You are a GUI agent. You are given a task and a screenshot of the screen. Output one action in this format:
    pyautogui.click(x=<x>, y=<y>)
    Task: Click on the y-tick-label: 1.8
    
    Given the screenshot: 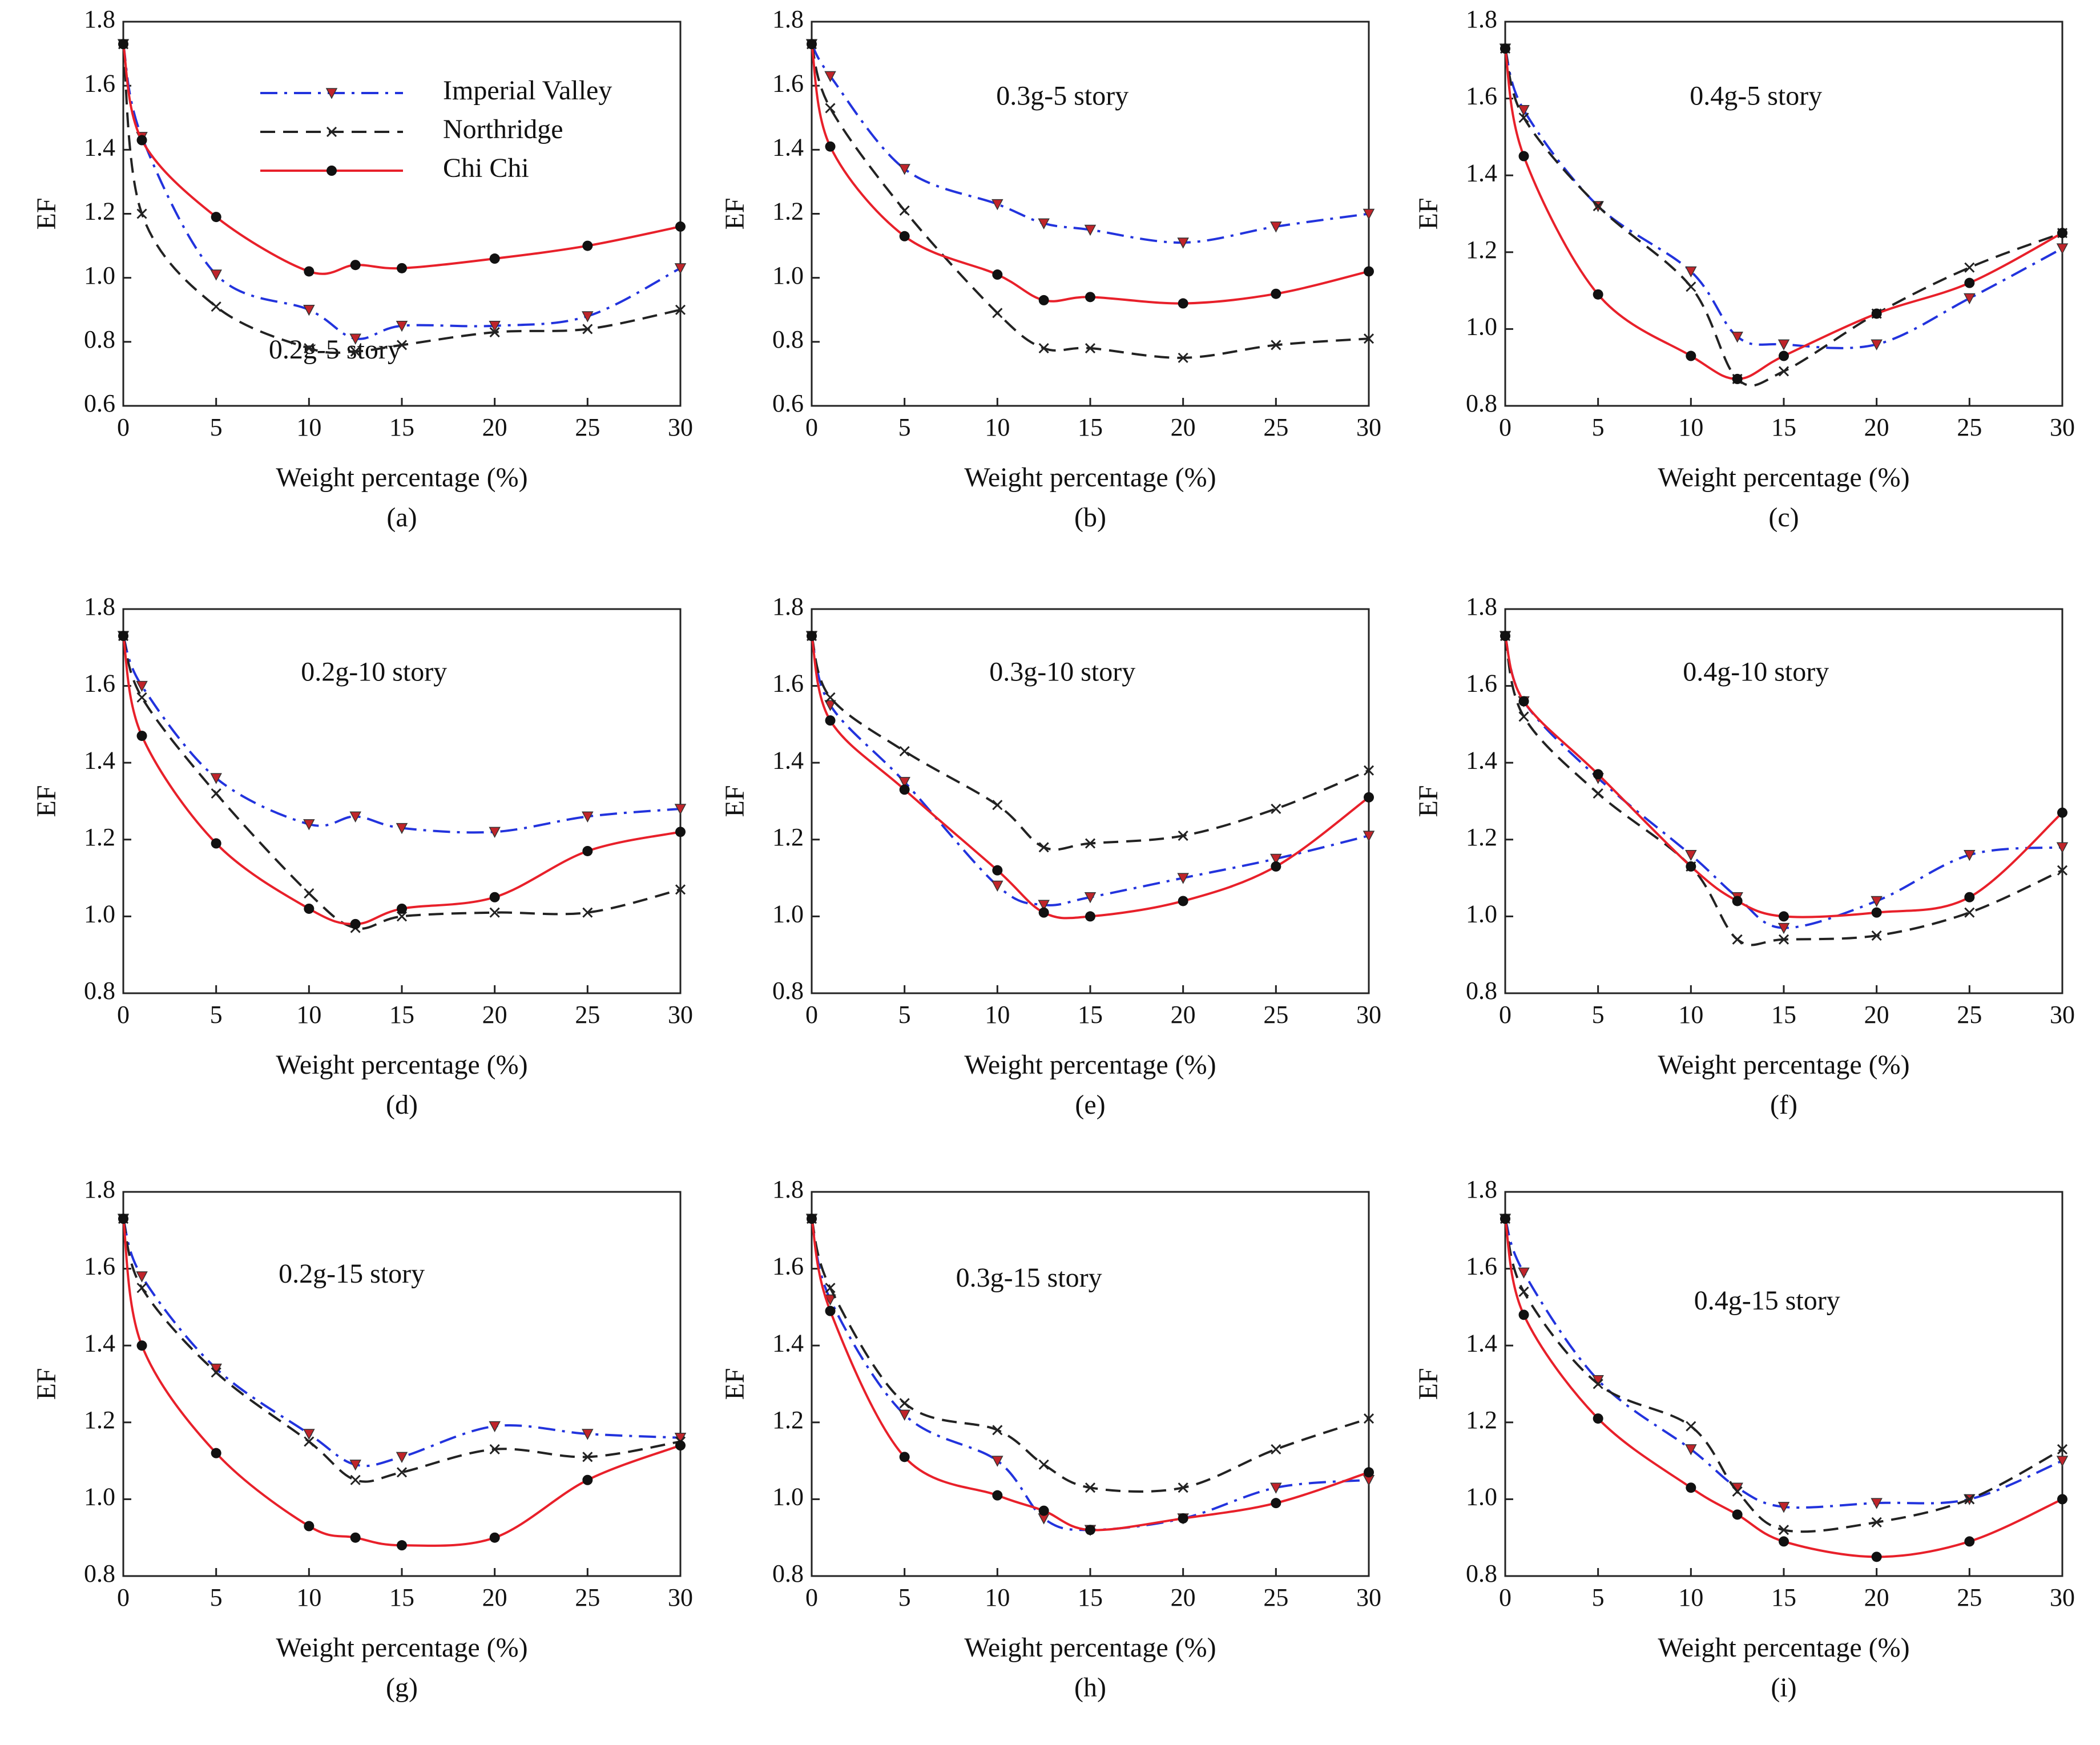 What is the action you would take?
    pyautogui.click(x=788, y=1189)
    